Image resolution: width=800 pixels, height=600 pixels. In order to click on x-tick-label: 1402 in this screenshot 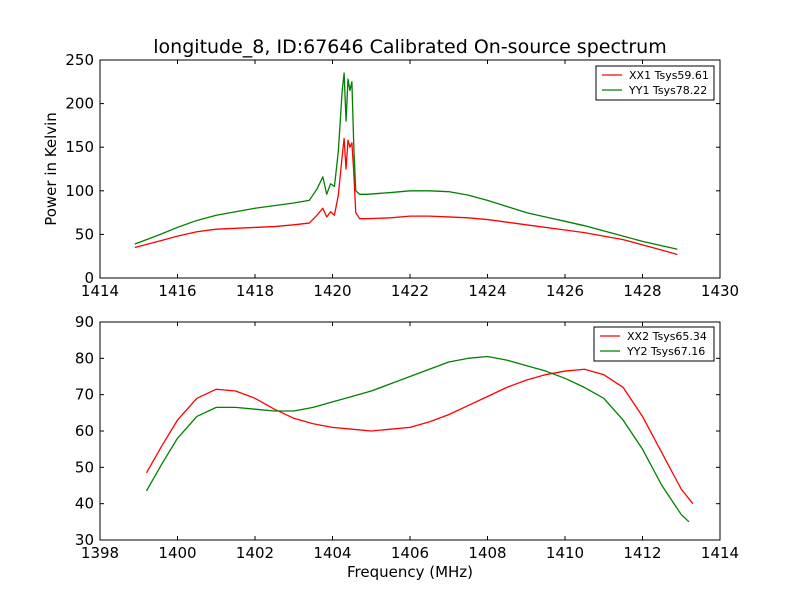, I will do `click(255, 553)`.